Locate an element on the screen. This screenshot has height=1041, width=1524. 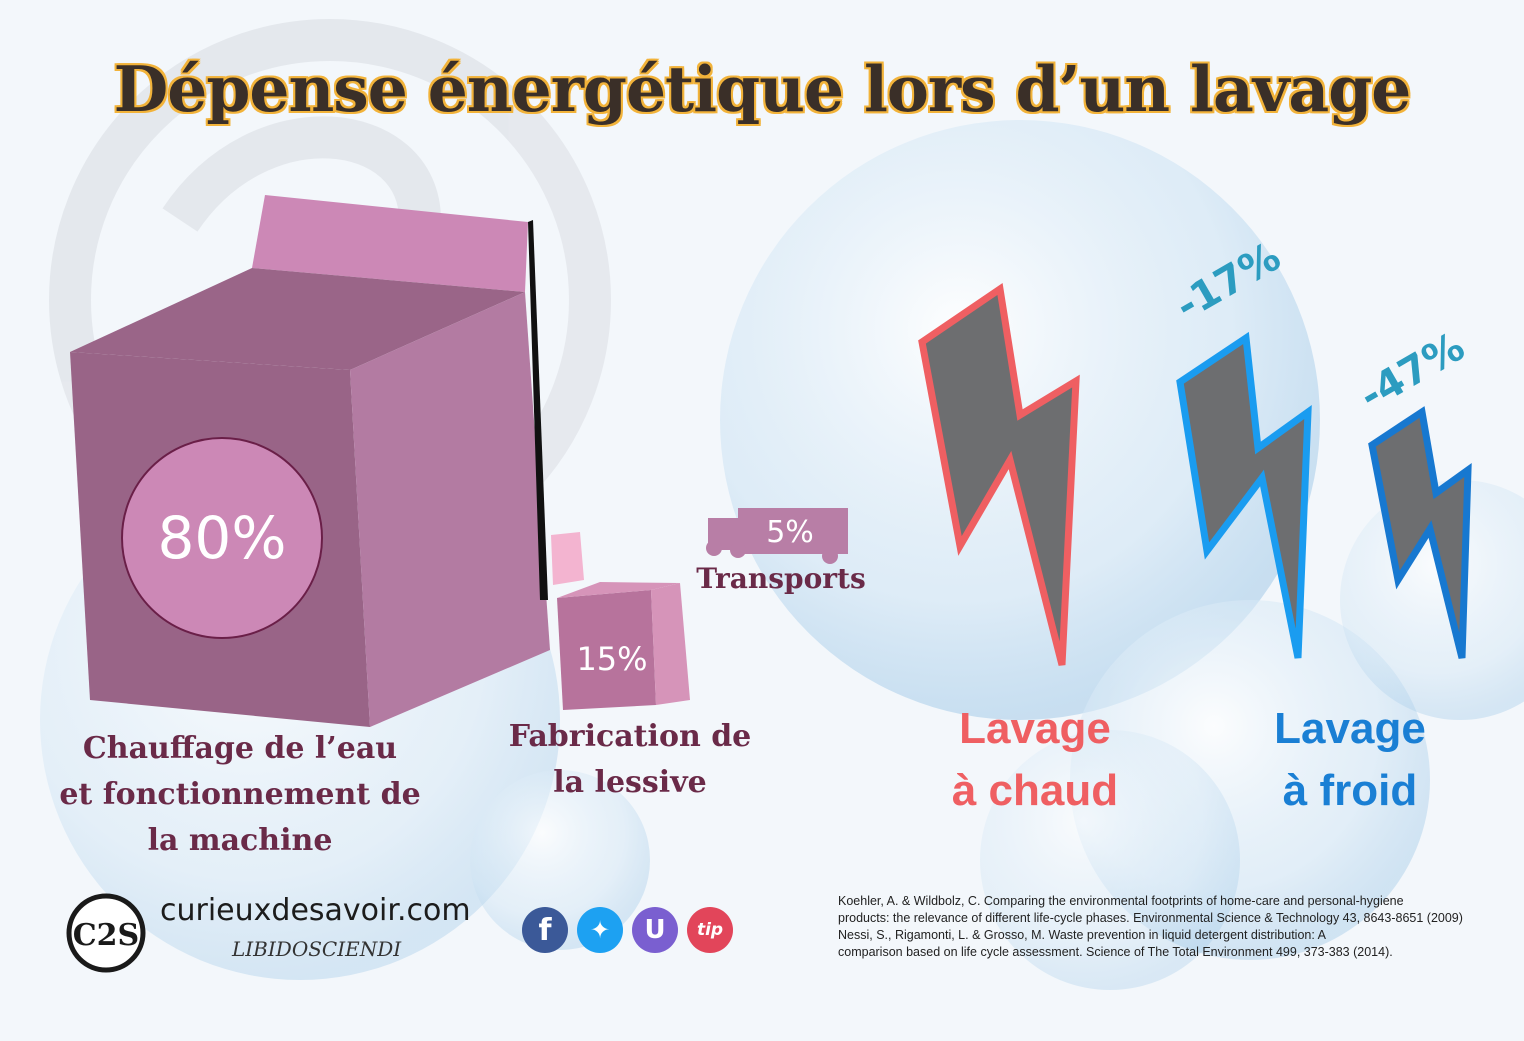
detergent-caption: Fabrication de la lessive is located at coordinates (630, 759).